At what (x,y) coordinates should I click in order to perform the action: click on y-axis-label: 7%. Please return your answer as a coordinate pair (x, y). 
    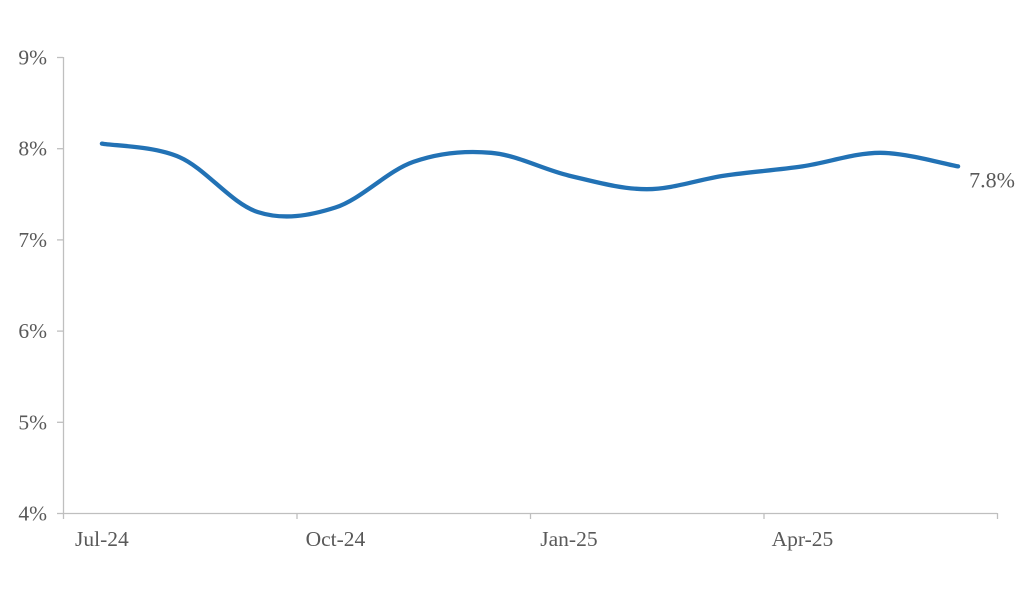
    Looking at the image, I should click on (32, 240).